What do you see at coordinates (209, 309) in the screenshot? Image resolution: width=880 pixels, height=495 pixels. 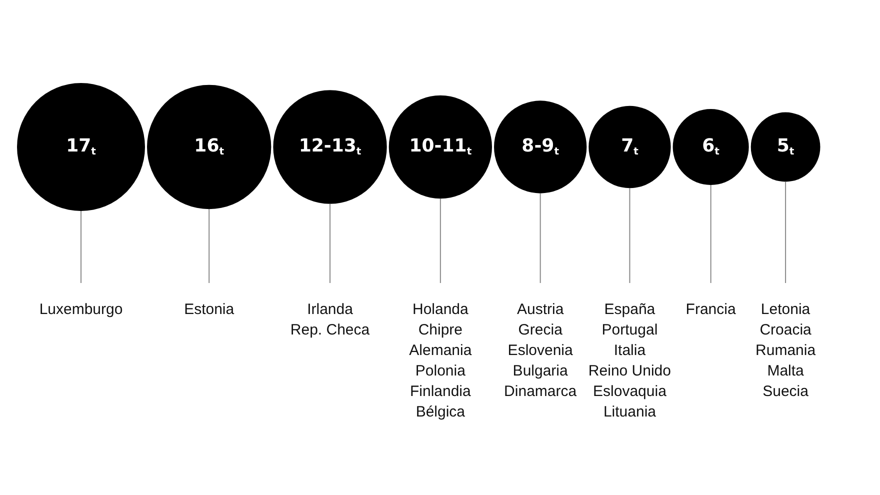 I see `category-label: Estonia` at bounding box center [209, 309].